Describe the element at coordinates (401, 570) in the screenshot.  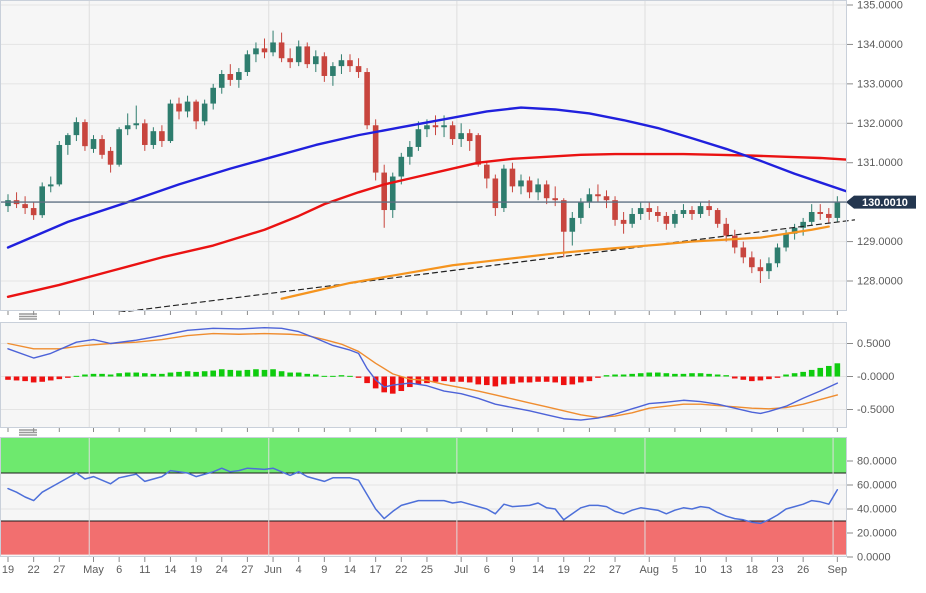
I see `x-axis-label: 22` at that location.